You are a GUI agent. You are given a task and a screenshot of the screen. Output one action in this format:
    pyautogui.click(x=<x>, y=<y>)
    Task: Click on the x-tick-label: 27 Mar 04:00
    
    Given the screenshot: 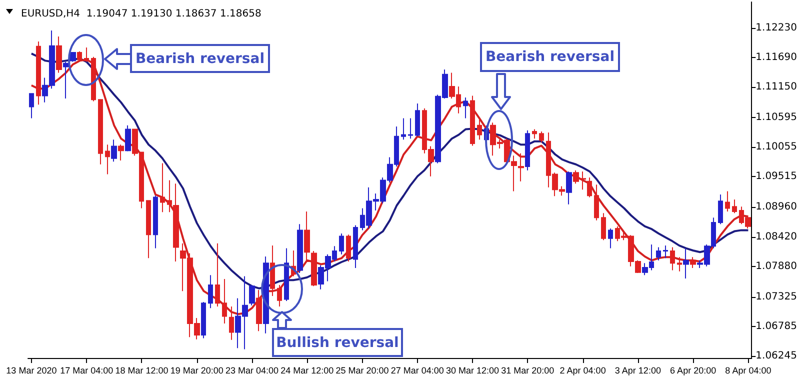 What is the action you would take?
    pyautogui.click(x=417, y=371)
    